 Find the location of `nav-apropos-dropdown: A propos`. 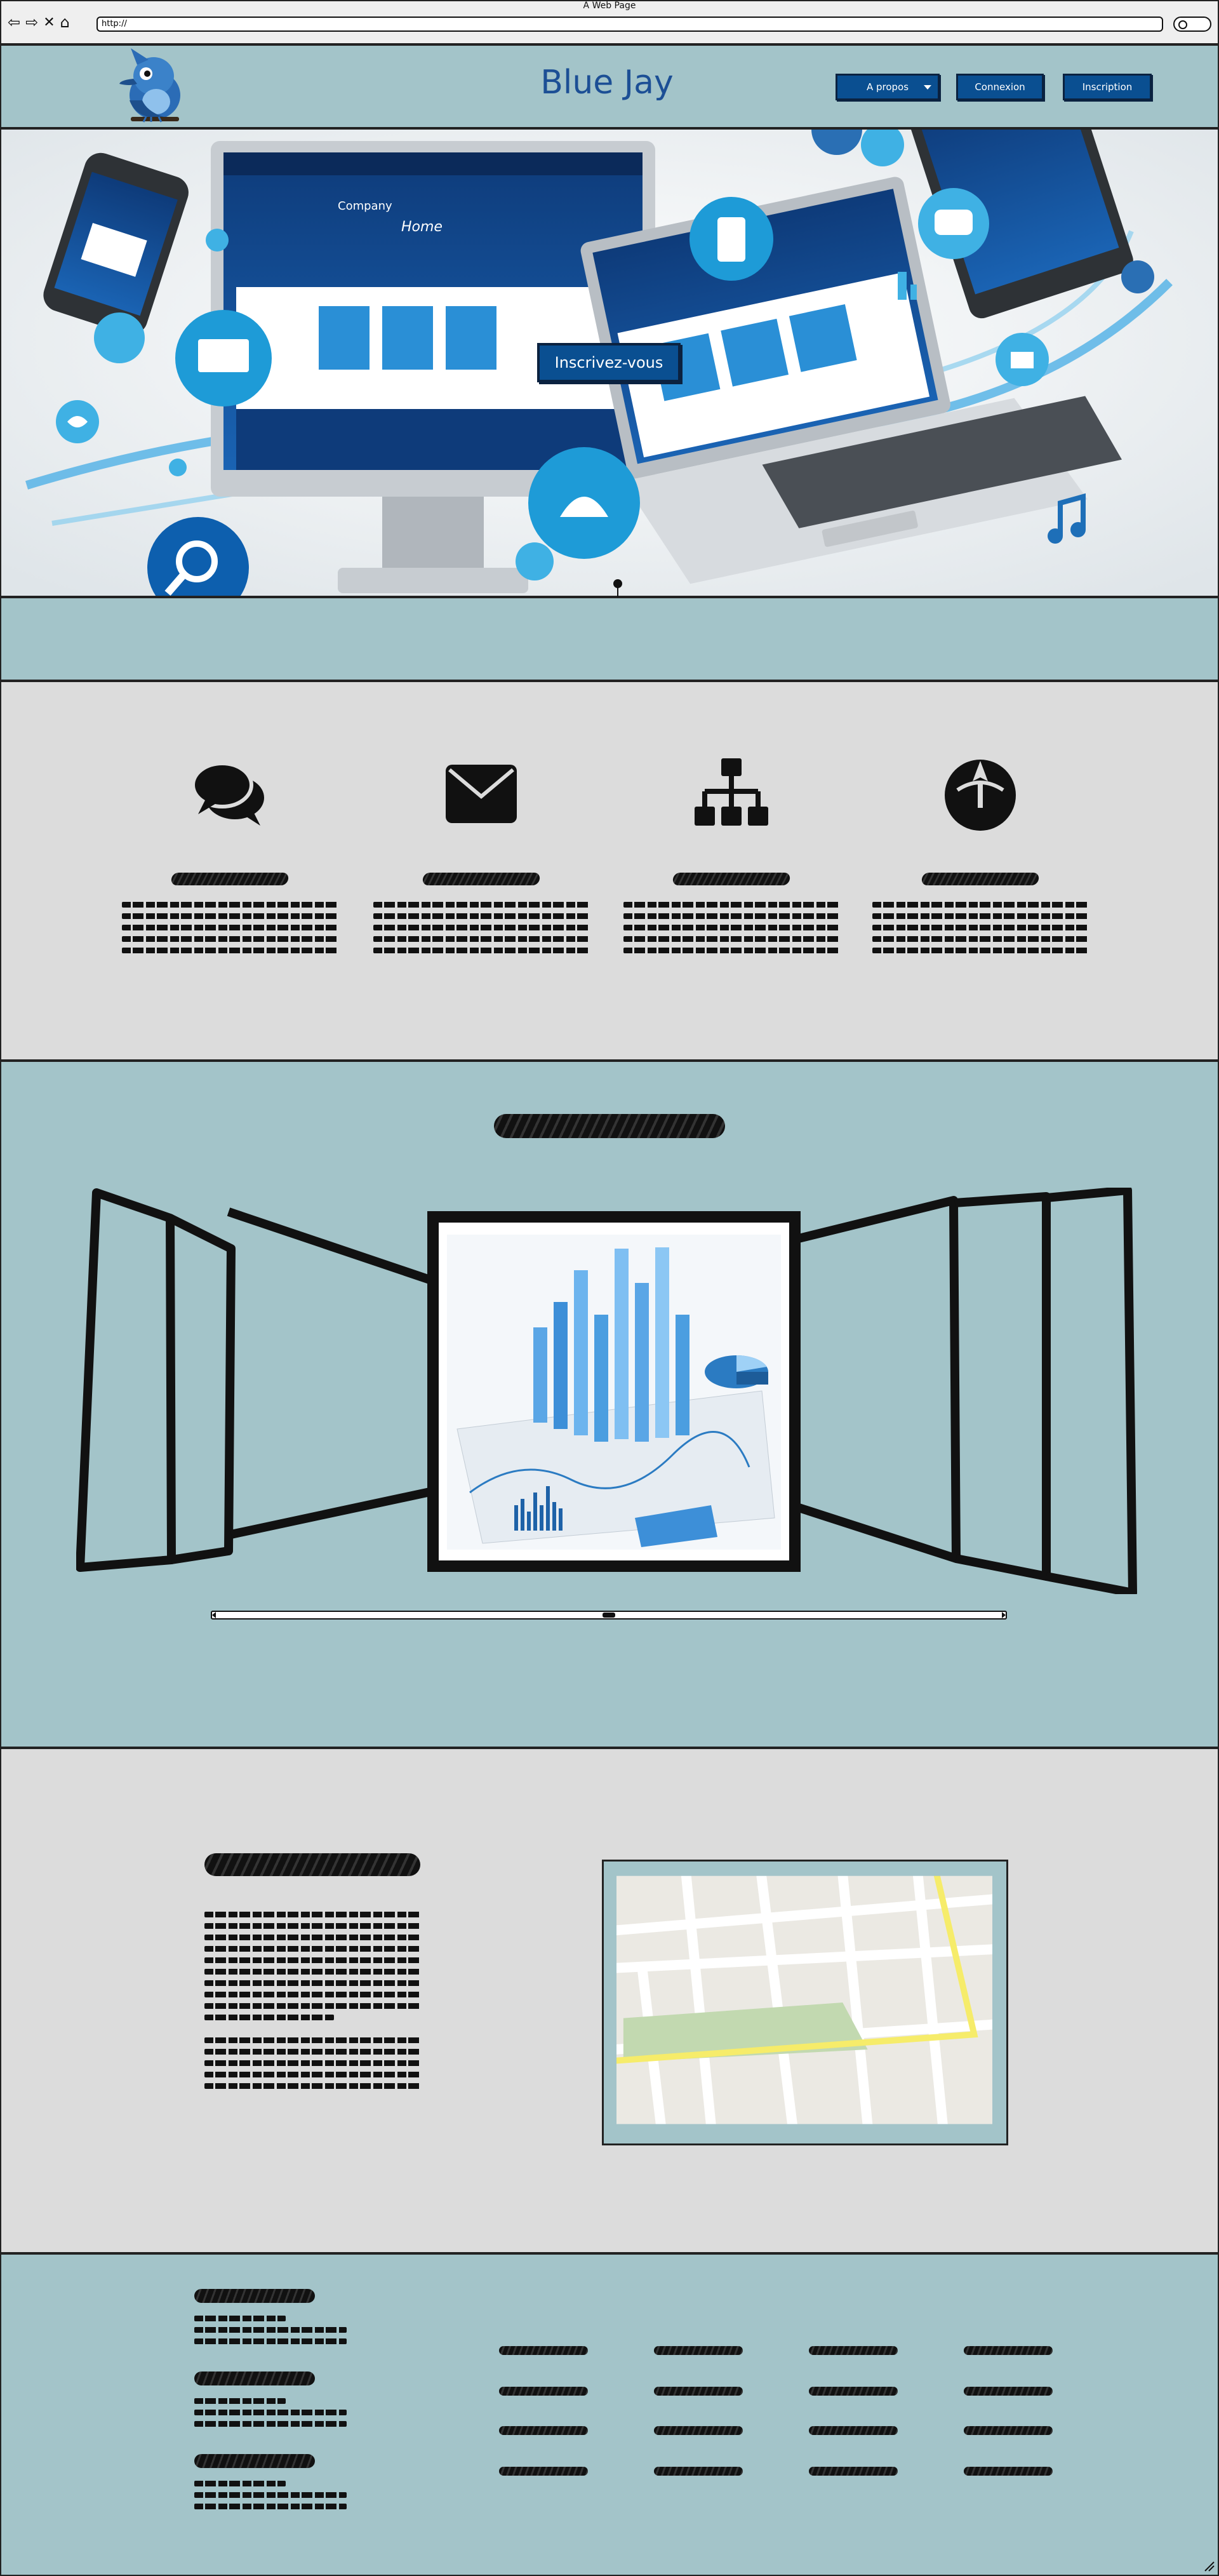

nav-apropos-dropdown: A propos is located at coordinates (888, 87).